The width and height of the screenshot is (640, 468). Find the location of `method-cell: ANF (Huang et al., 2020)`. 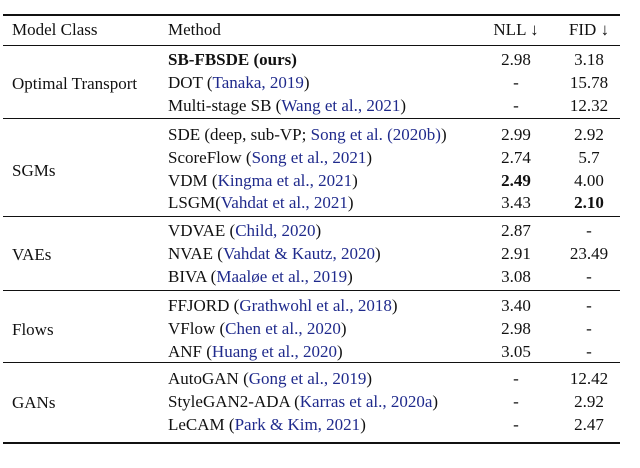

method-cell: ANF (Huang et al., 2020) is located at coordinates (255, 352).